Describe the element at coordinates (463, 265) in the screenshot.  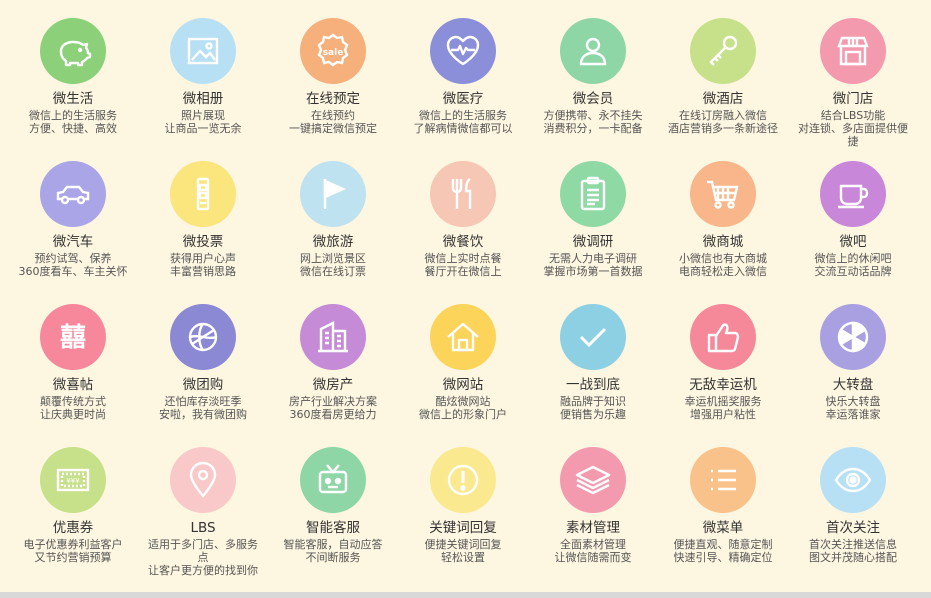
I see `feature-description: 微信上实时点餐 餐厅开在微信上` at that location.